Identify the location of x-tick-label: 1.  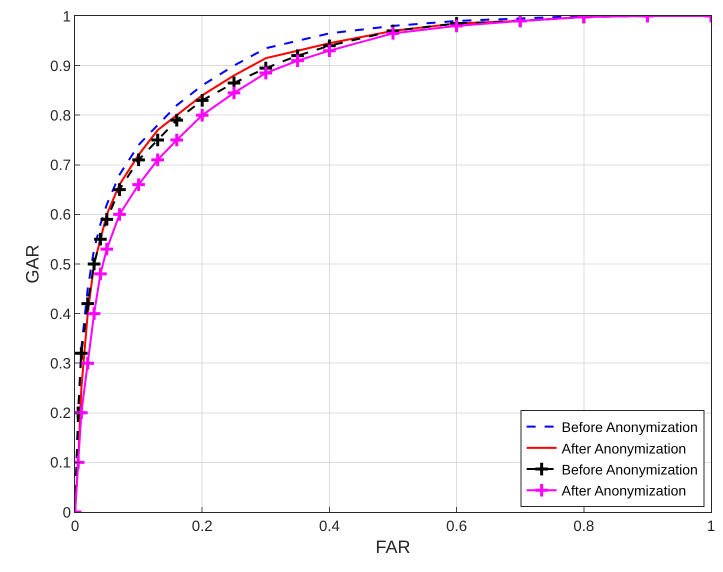
(711, 526).